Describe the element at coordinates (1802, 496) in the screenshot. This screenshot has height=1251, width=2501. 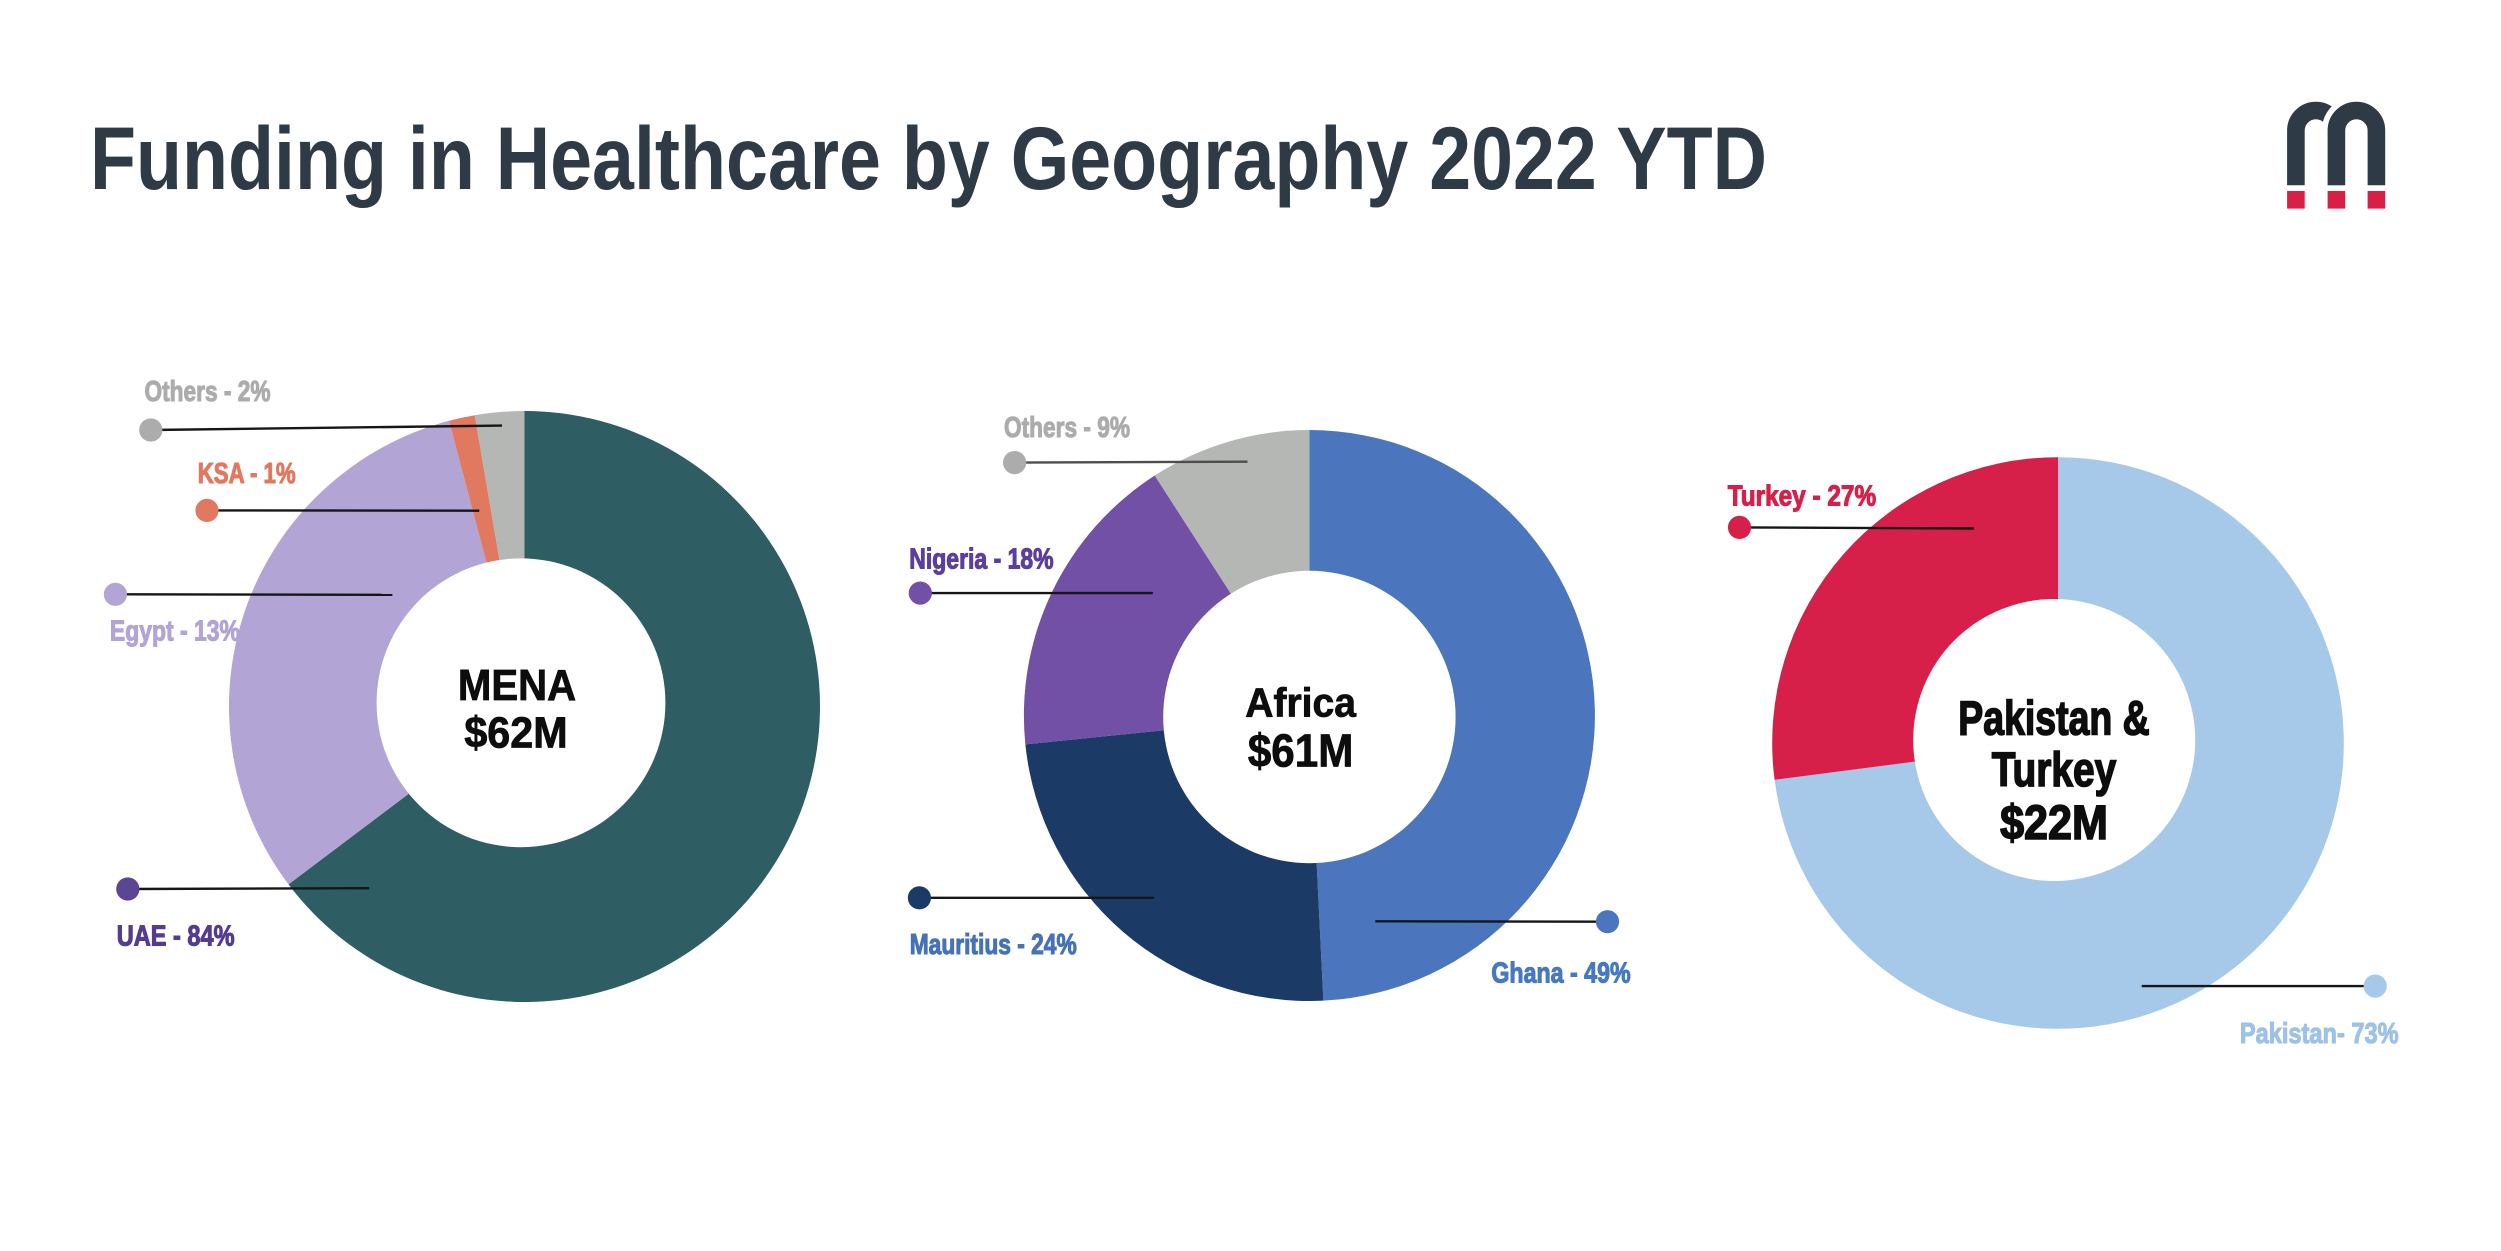
I see `svg-text: Turkey - 27%` at that location.